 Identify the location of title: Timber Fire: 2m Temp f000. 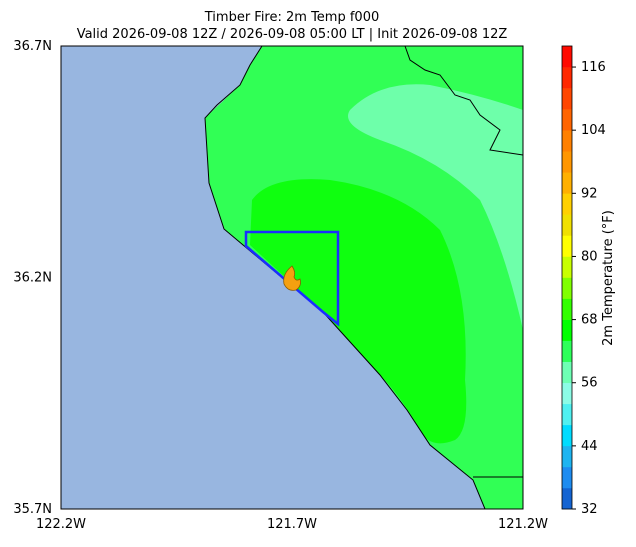
(292, 17).